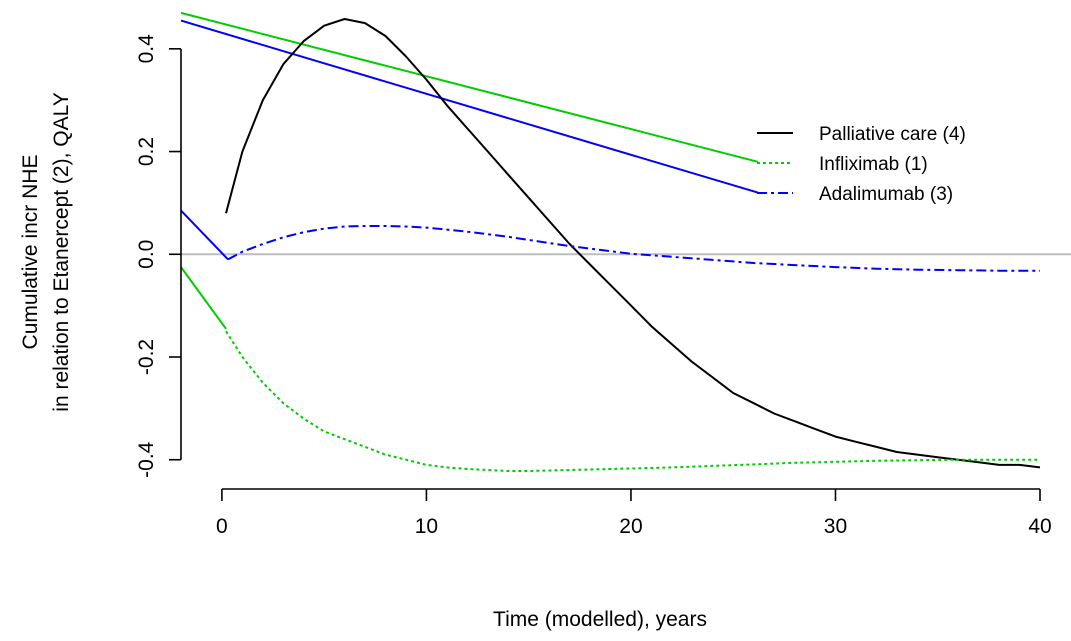 The image size is (1071, 641). I want to click on x-axis-title: Time (modelled), years, so click(600, 619).